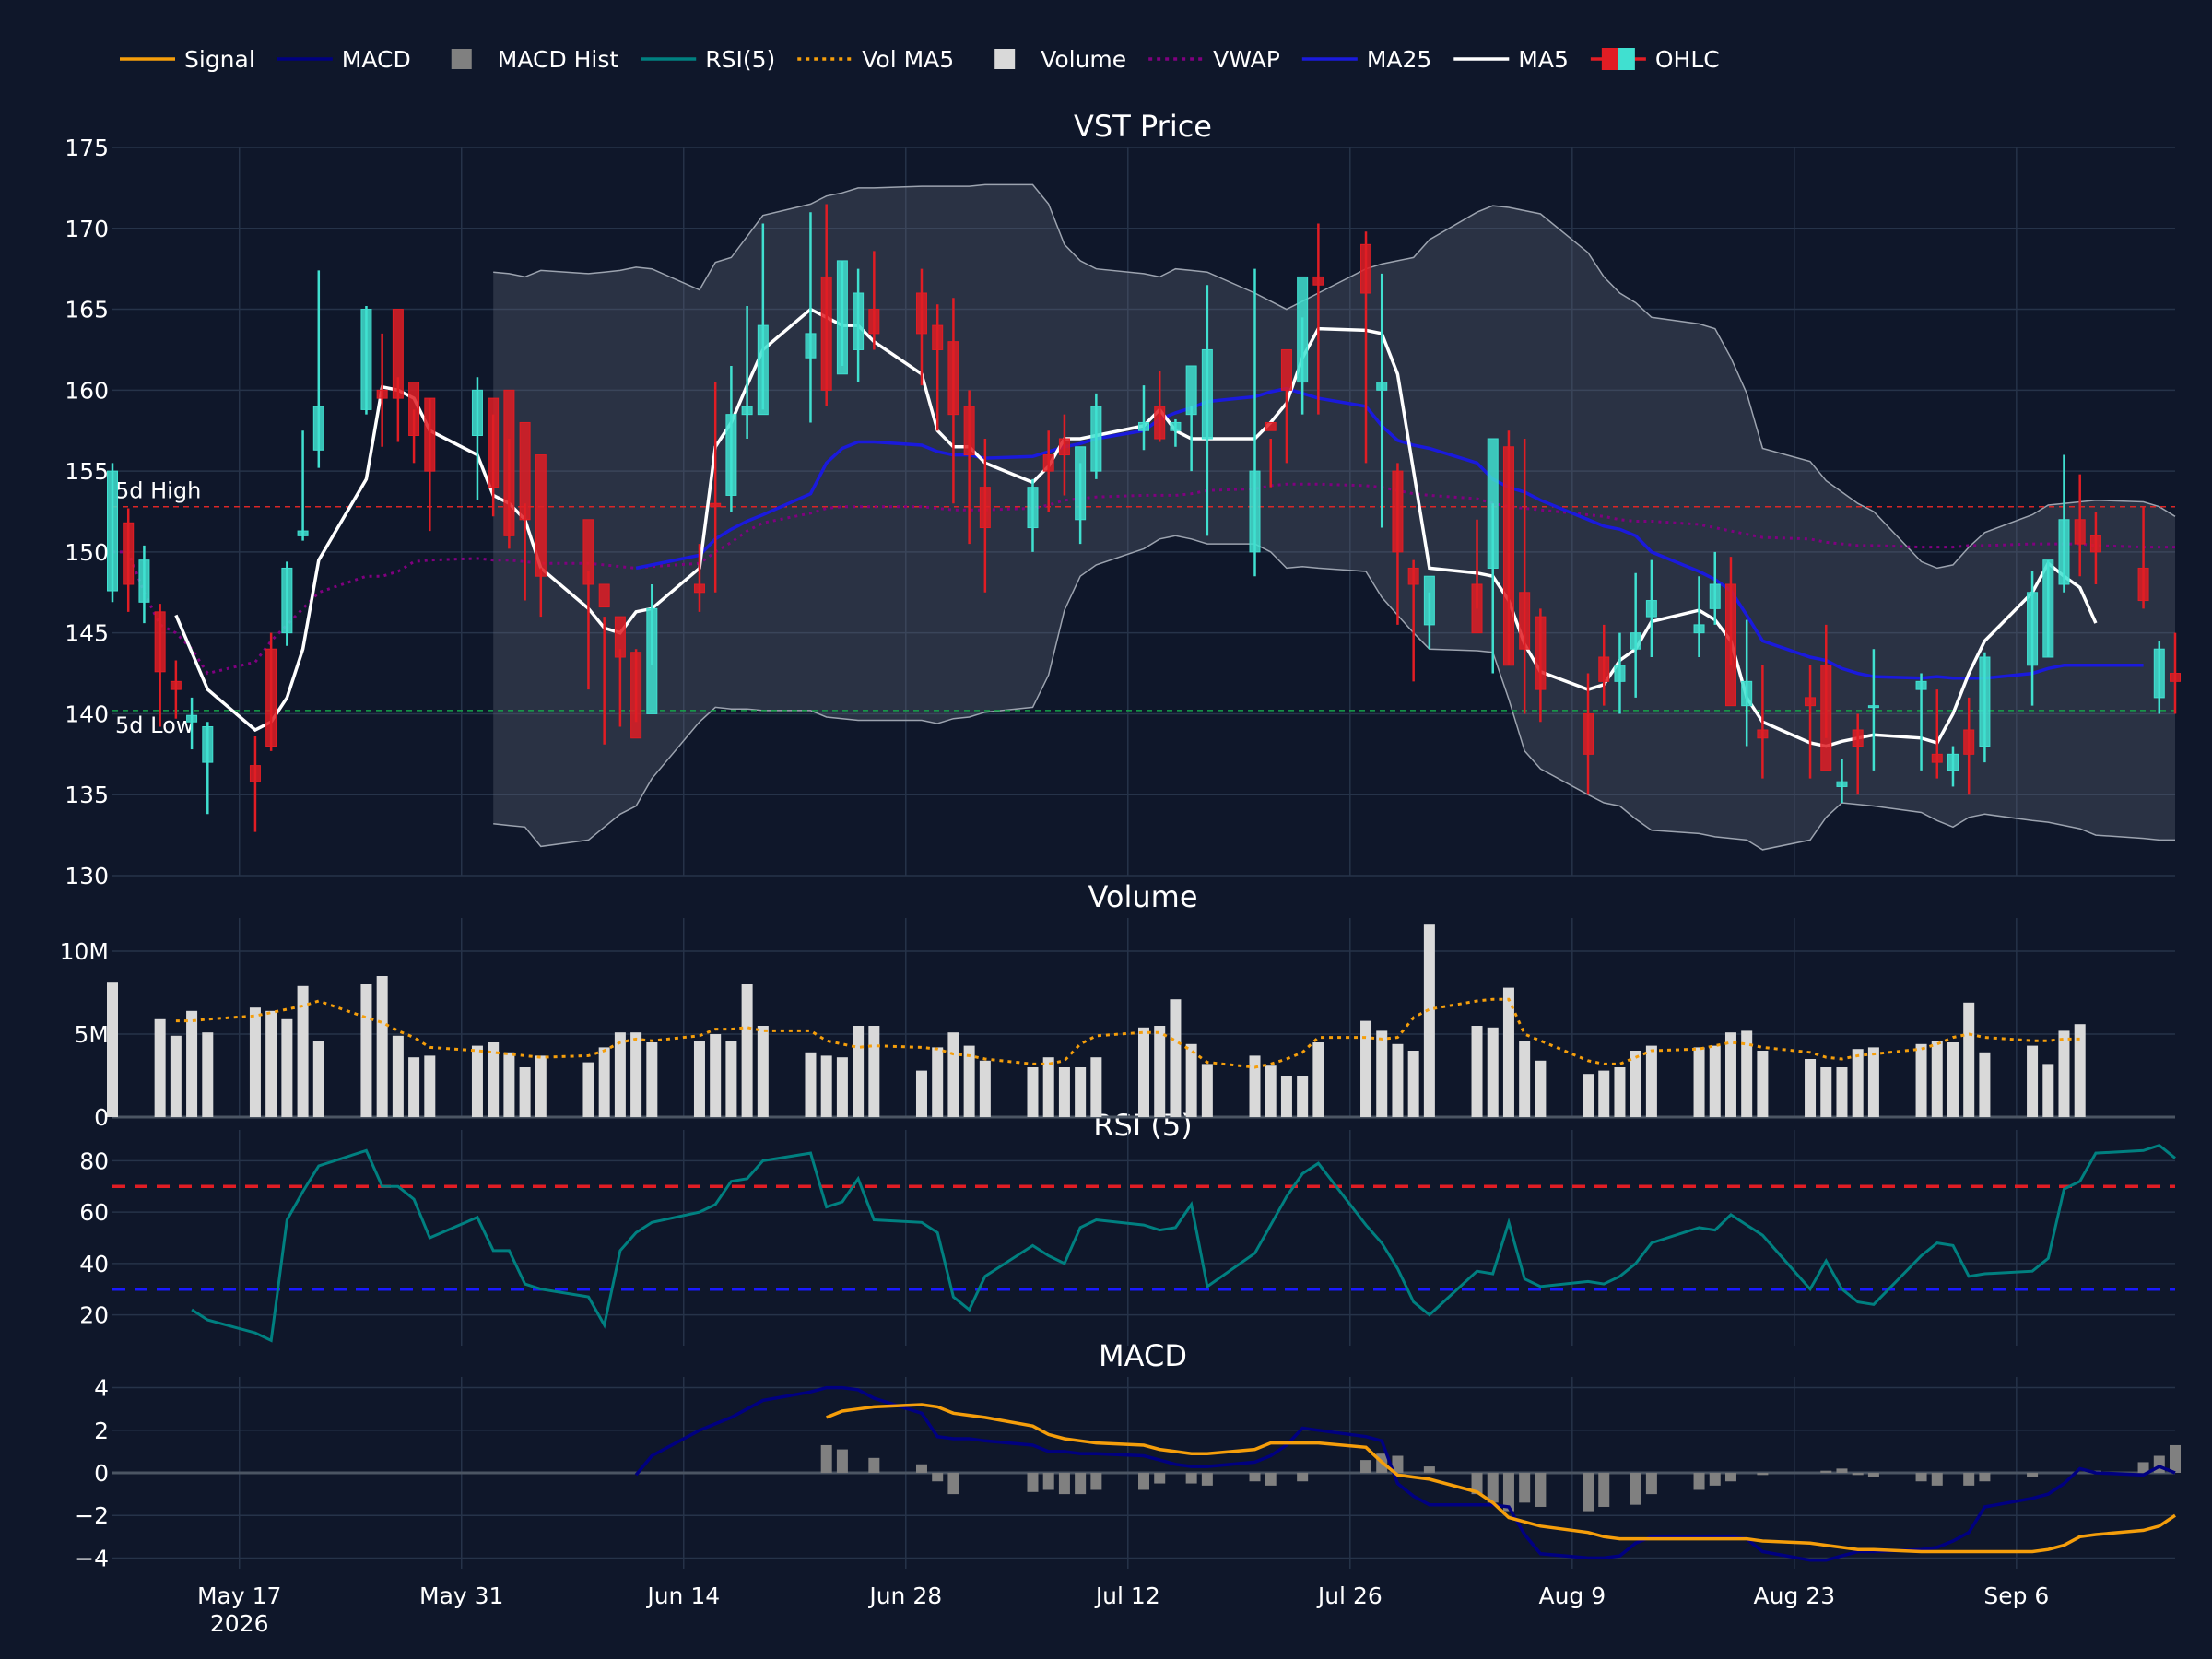  Describe the element at coordinates (94, 1315) in the screenshot. I see `rsi-tick-label: 20` at that location.